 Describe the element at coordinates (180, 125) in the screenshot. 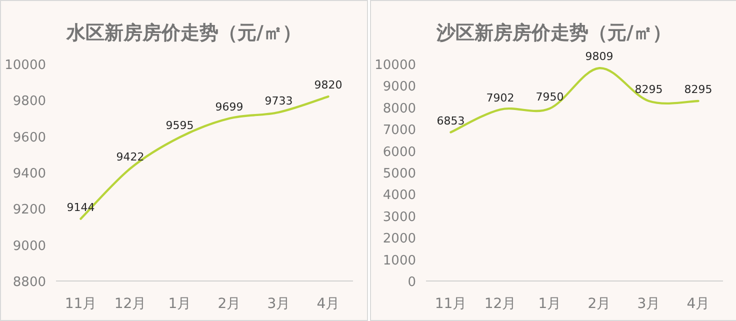

I see `data-label: 9595` at that location.